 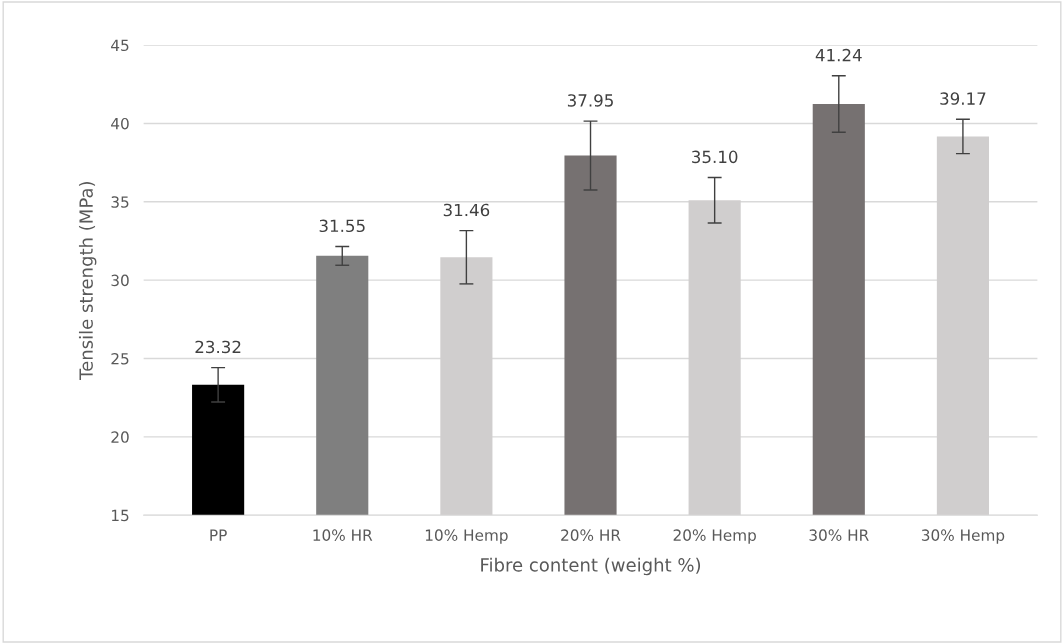 I want to click on y-tick-label: 35, so click(x=120, y=202).